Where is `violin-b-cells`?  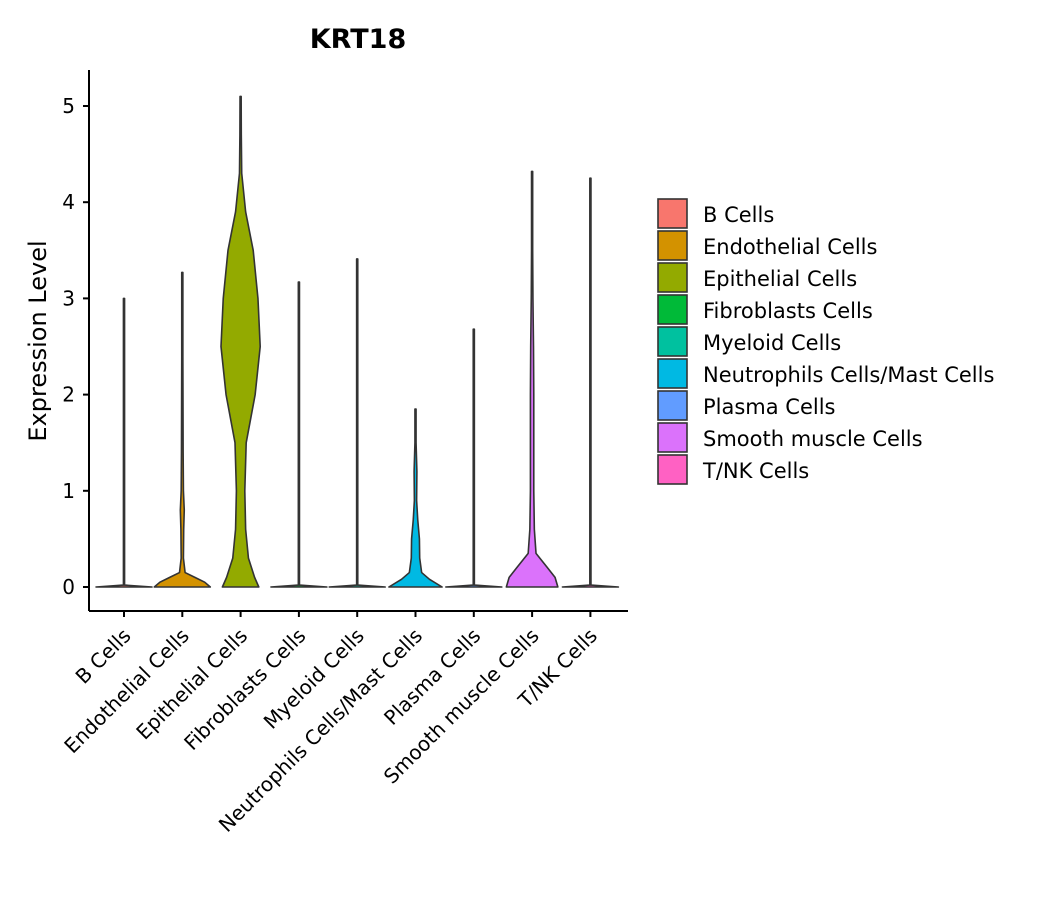
violin-b-cells is located at coordinates (124, 442).